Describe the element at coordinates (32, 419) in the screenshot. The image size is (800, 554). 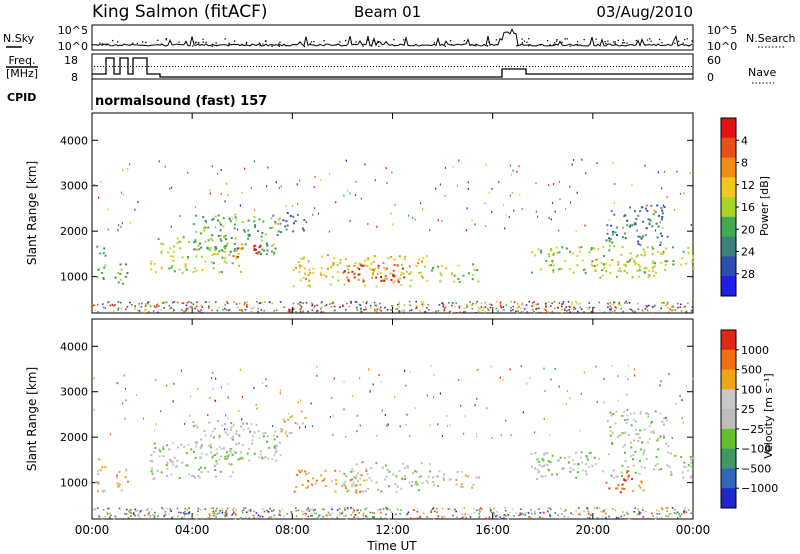
I see `velocity-ylabel: Slant Range [km]` at that location.